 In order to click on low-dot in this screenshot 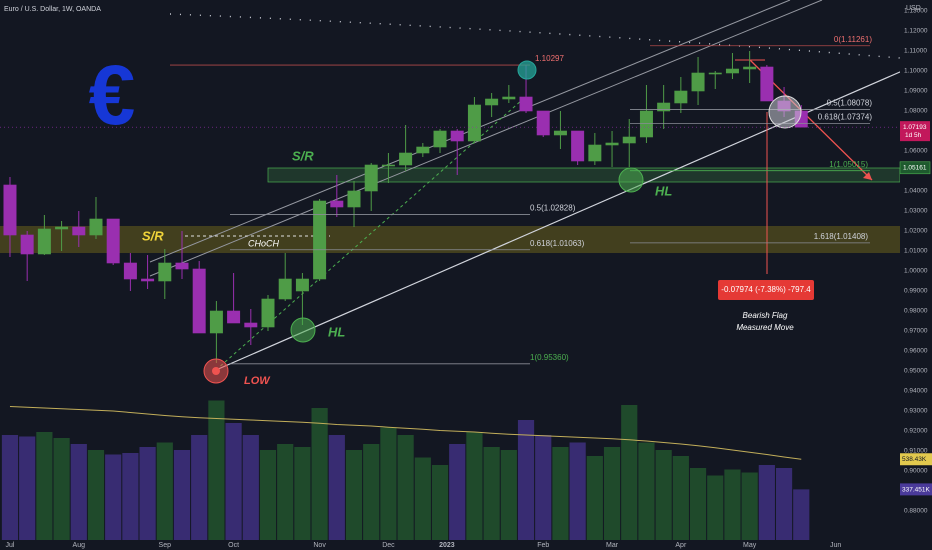, I will do `click(216, 371)`.